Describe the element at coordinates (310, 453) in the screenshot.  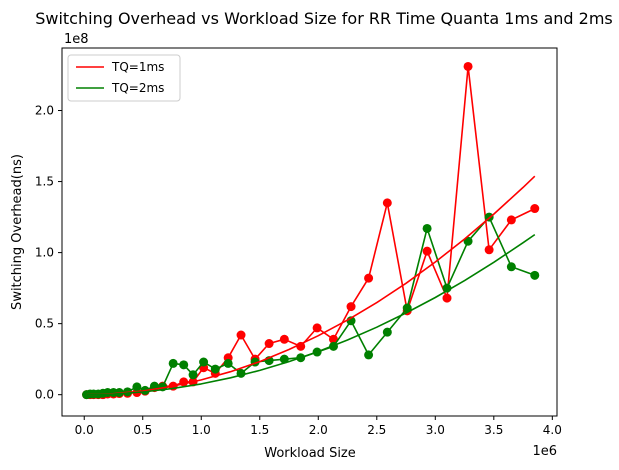
I see `x-axis-label: Workload Size` at that location.